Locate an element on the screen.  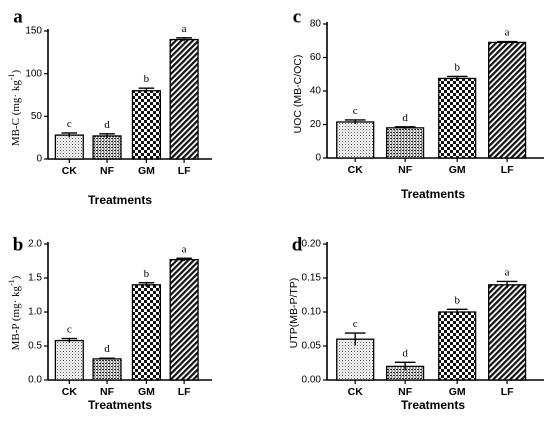
y-tick-label: 1.0 is located at coordinates (35, 312).